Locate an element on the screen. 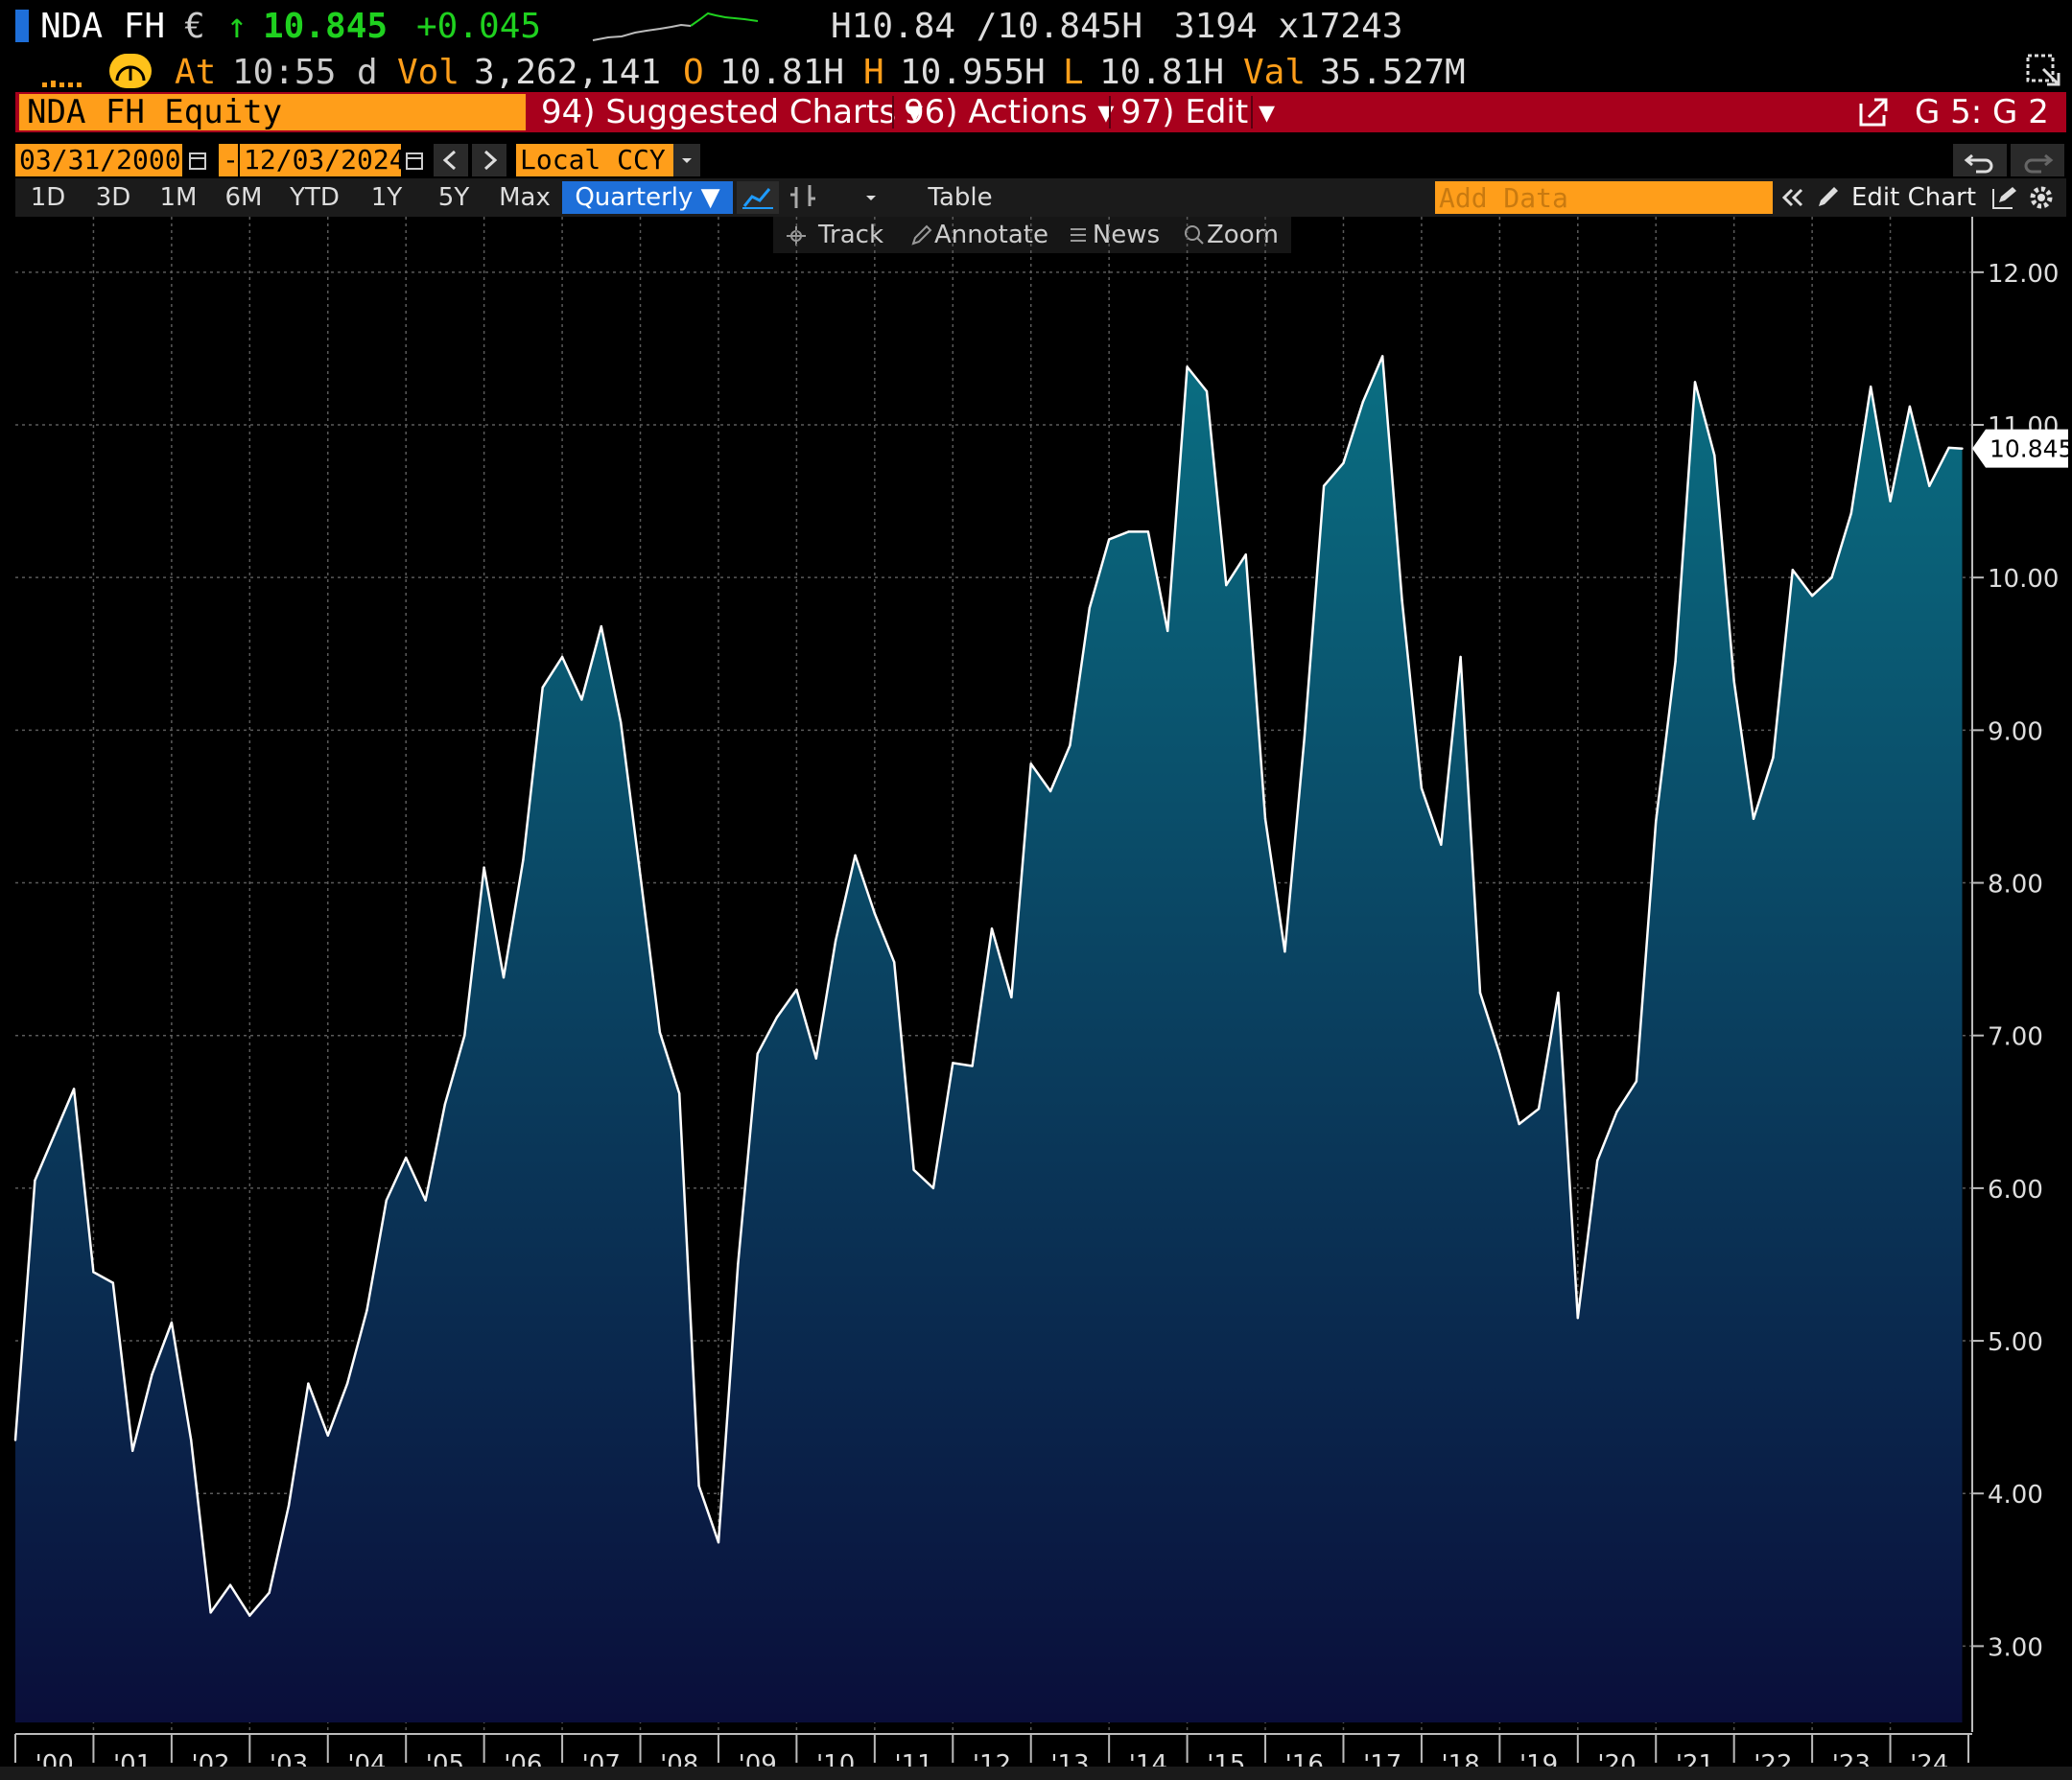 The height and width of the screenshot is (1780, 2072). edit-chart-button: Edit Chart is located at coordinates (1913, 197).